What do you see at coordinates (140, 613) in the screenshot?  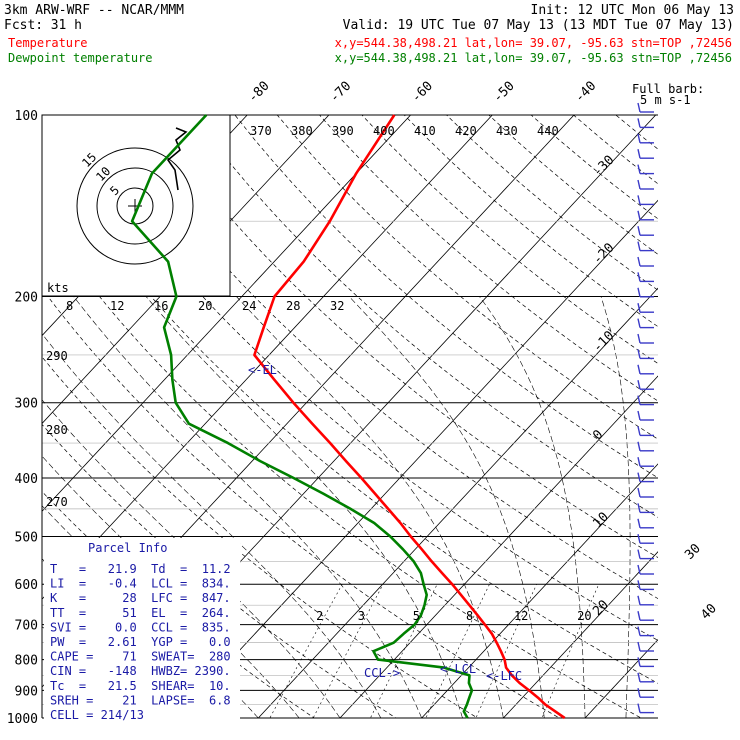 I see `parcel-info-row: TT = 51 EL = 264.` at bounding box center [140, 613].